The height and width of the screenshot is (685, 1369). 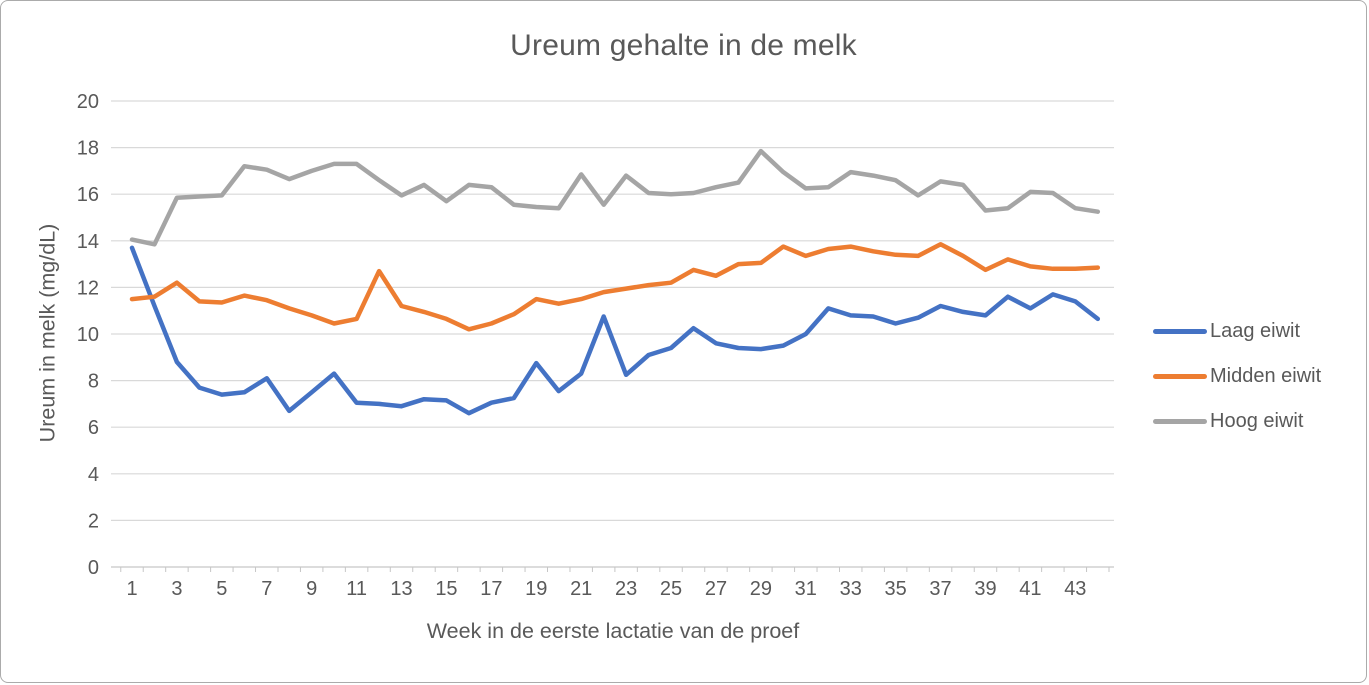 What do you see at coordinates (47, 333) in the screenshot?
I see `y-axis-title-text: Ureum in melk (mg/dL)` at bounding box center [47, 333].